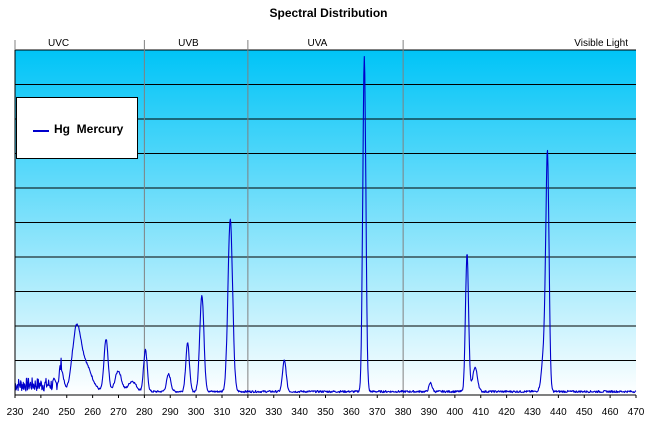 Image resolution: width=657 pixels, height=428 pixels. I want to click on x-tick-label: 260, so click(92, 412).